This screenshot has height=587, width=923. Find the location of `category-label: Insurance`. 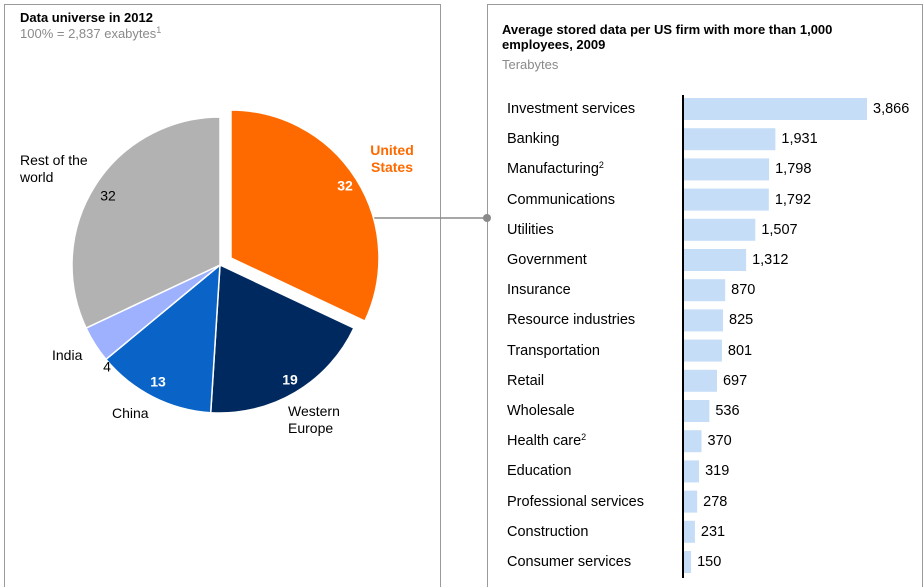

category-label: Insurance is located at coordinates (539, 290).